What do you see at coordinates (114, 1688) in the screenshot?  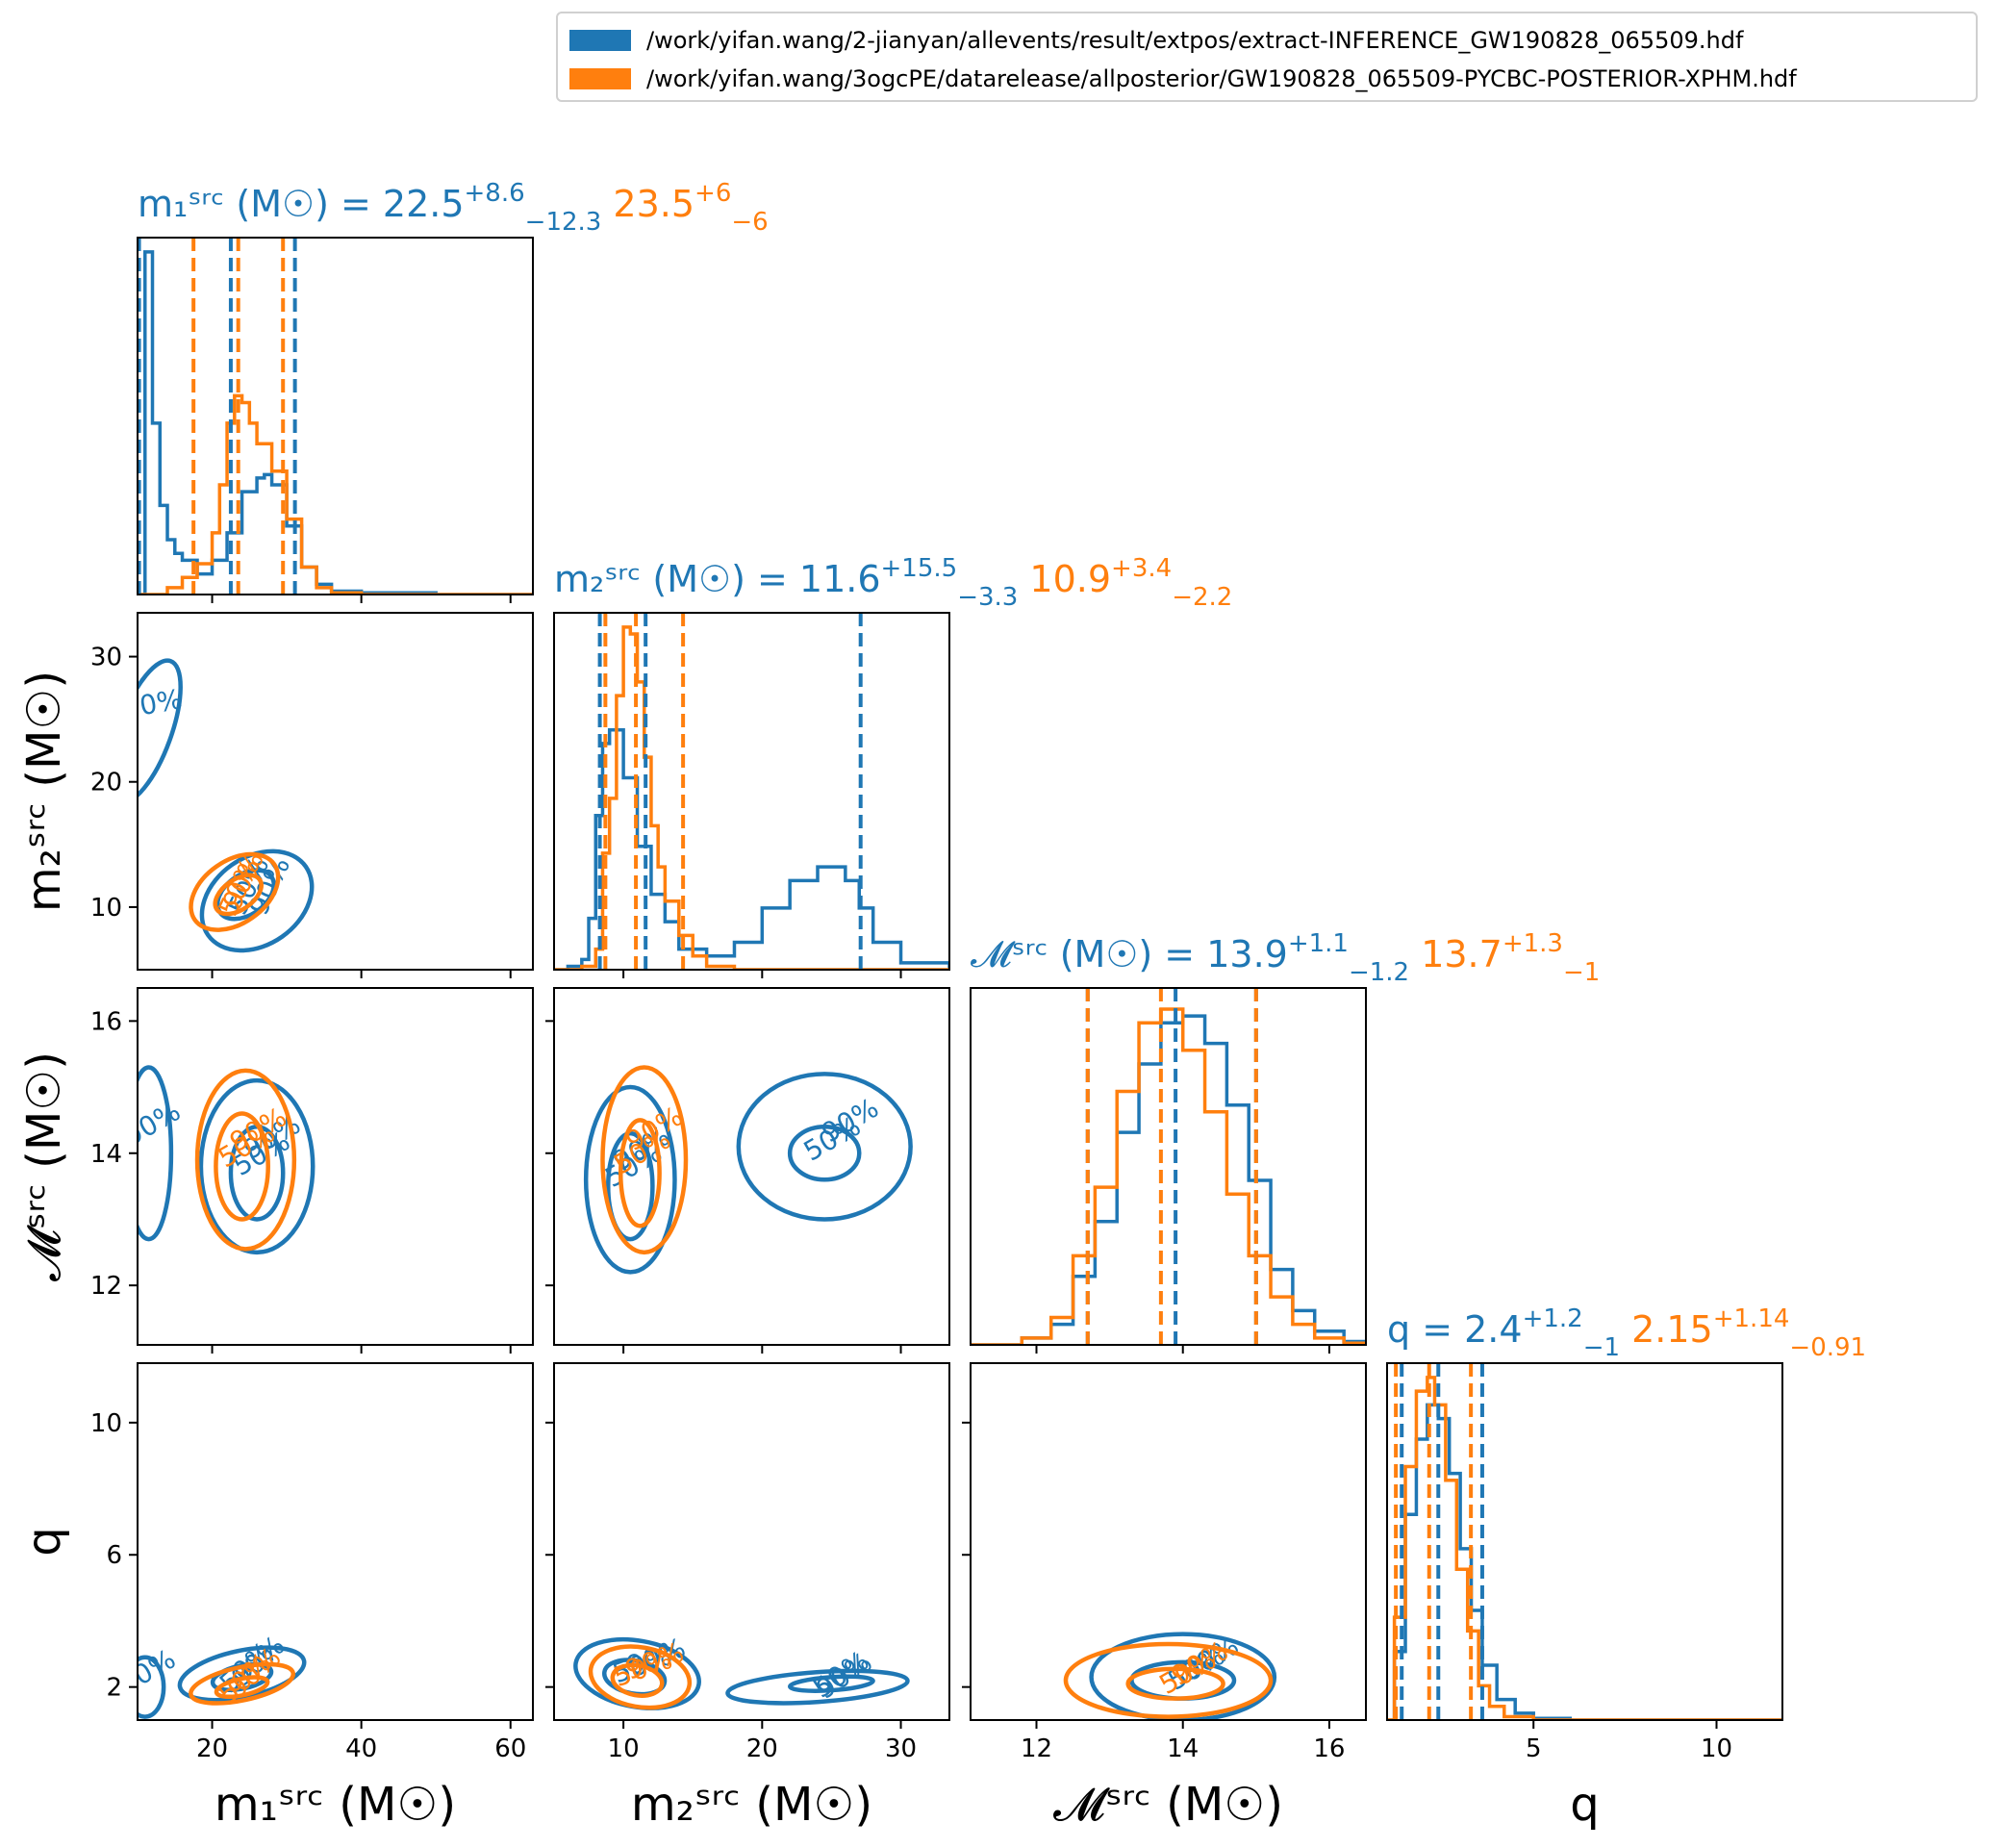 I see `y-tick-label: 2` at bounding box center [114, 1688].